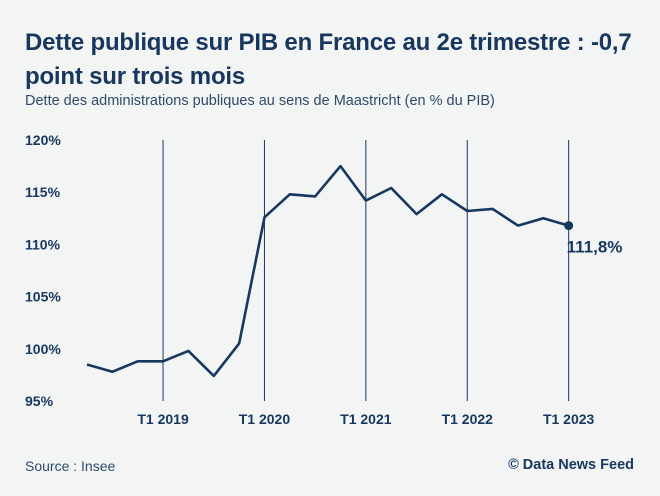  Describe the element at coordinates (163, 419) in the screenshot. I see `x-tick-label: T1 2019` at that location.